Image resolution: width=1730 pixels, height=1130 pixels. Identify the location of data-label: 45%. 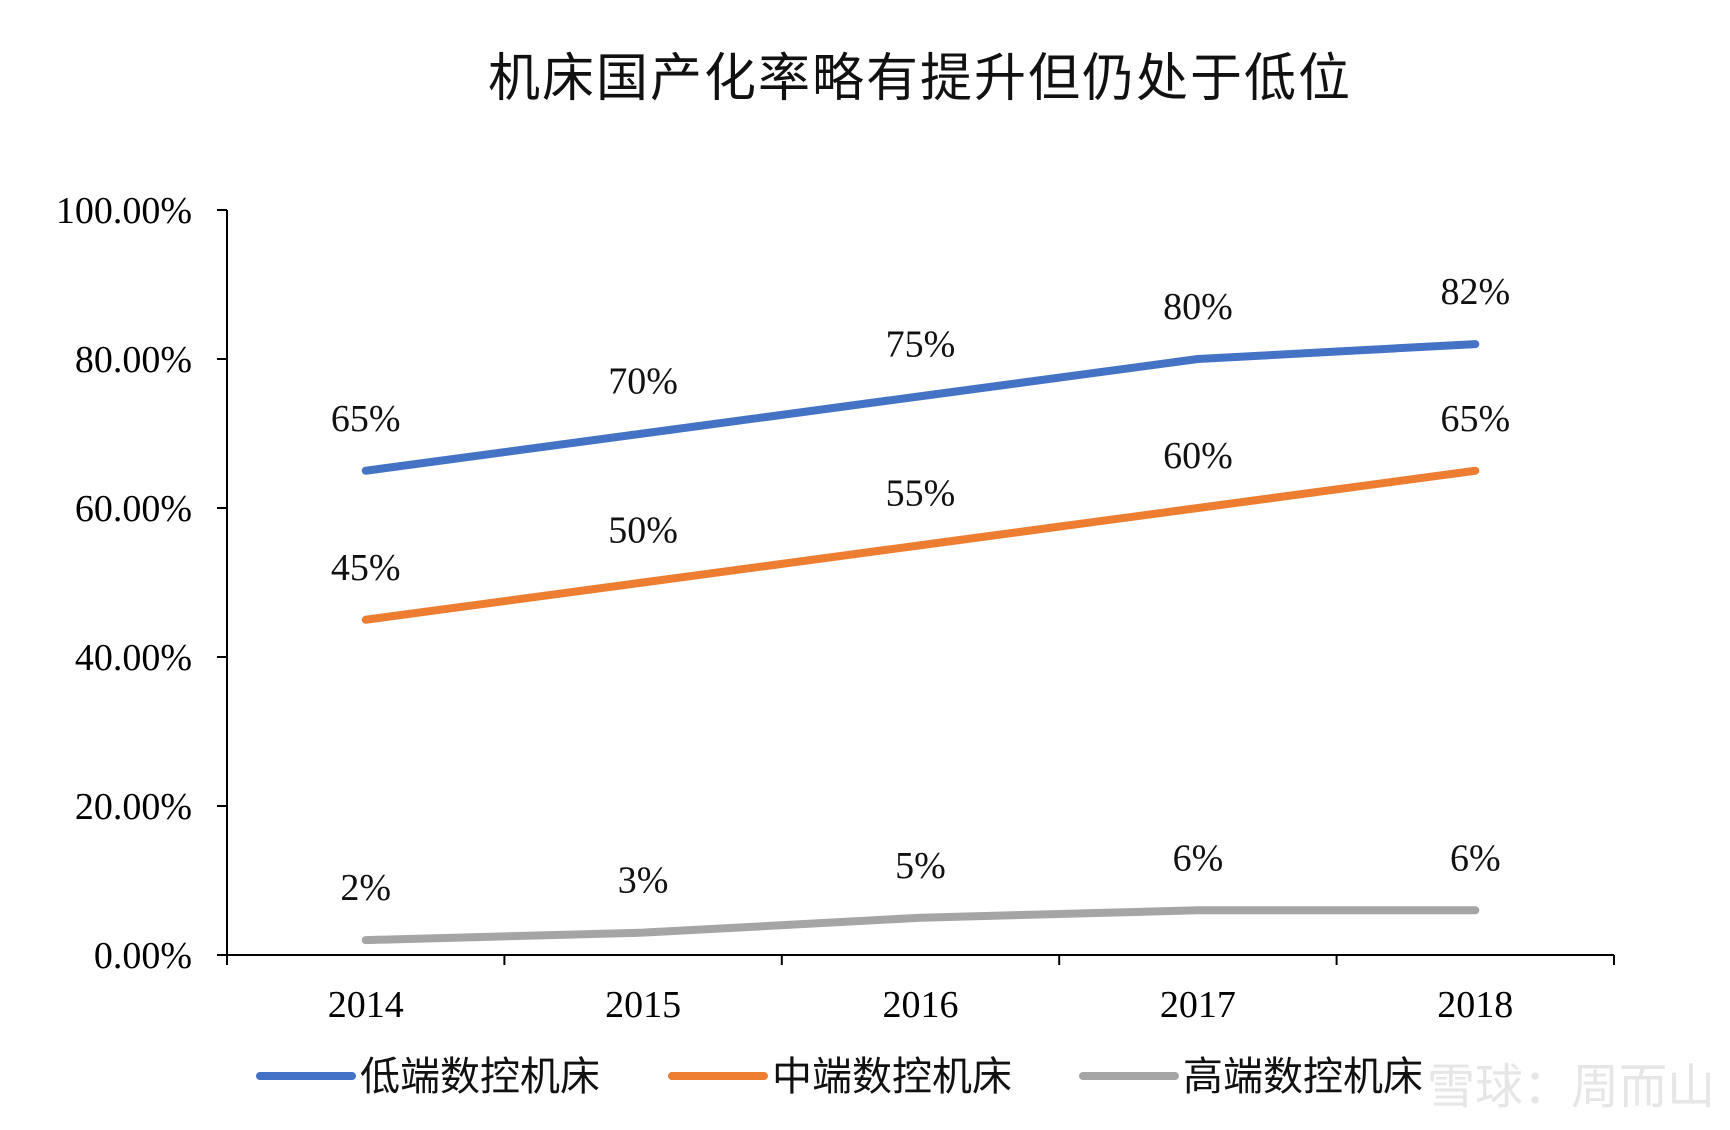
(366, 568).